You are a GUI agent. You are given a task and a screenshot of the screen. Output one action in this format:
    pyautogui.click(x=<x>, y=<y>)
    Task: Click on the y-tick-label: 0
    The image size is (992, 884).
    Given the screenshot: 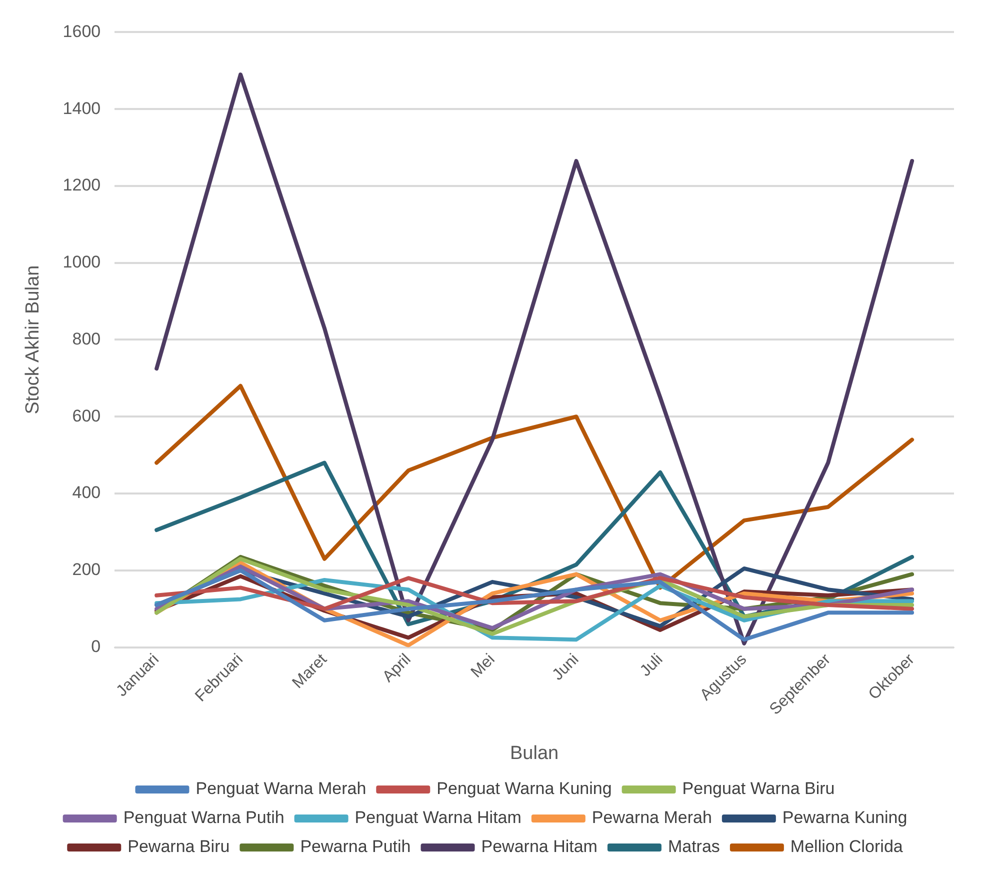 What is the action you would take?
    pyautogui.click(x=96, y=646)
    